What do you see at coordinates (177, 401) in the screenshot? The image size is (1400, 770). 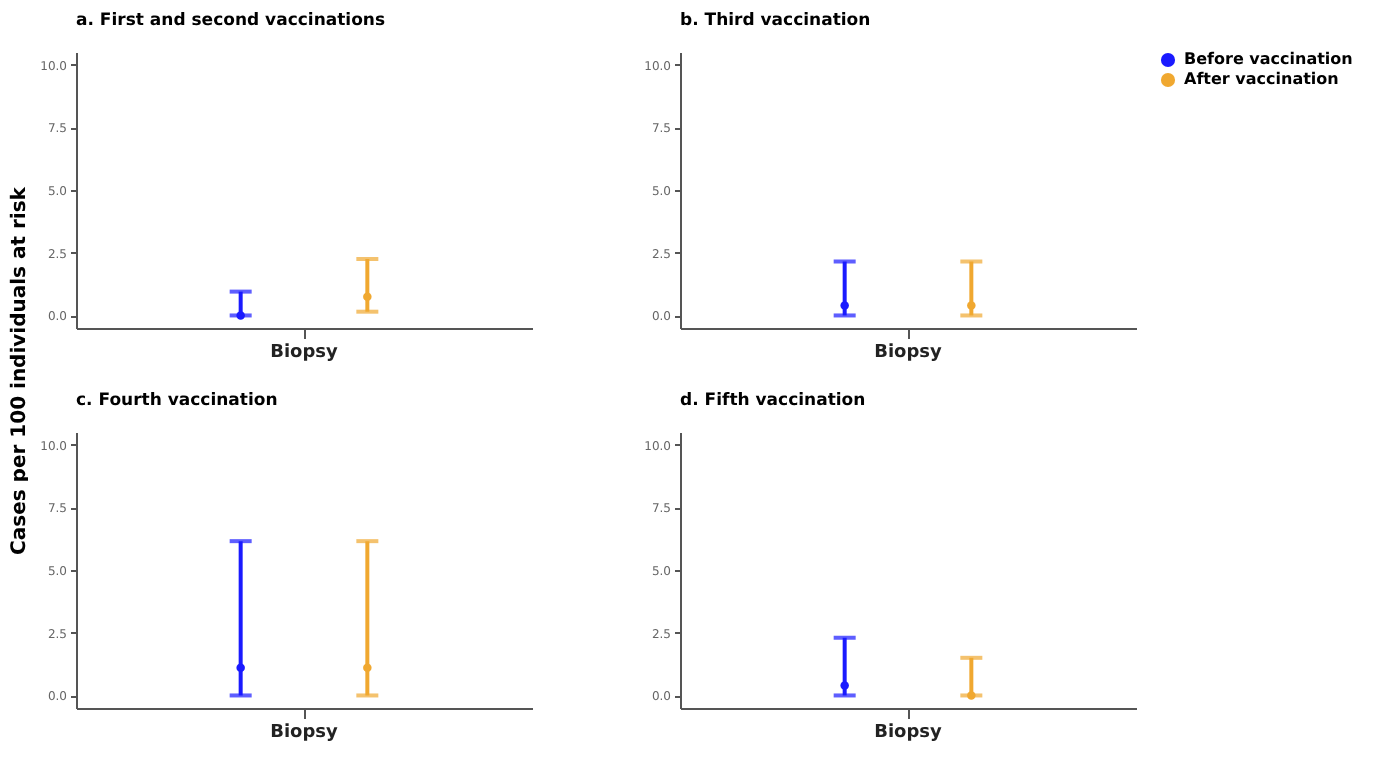 I see `chart-title: c. Fourth vaccination` at bounding box center [177, 401].